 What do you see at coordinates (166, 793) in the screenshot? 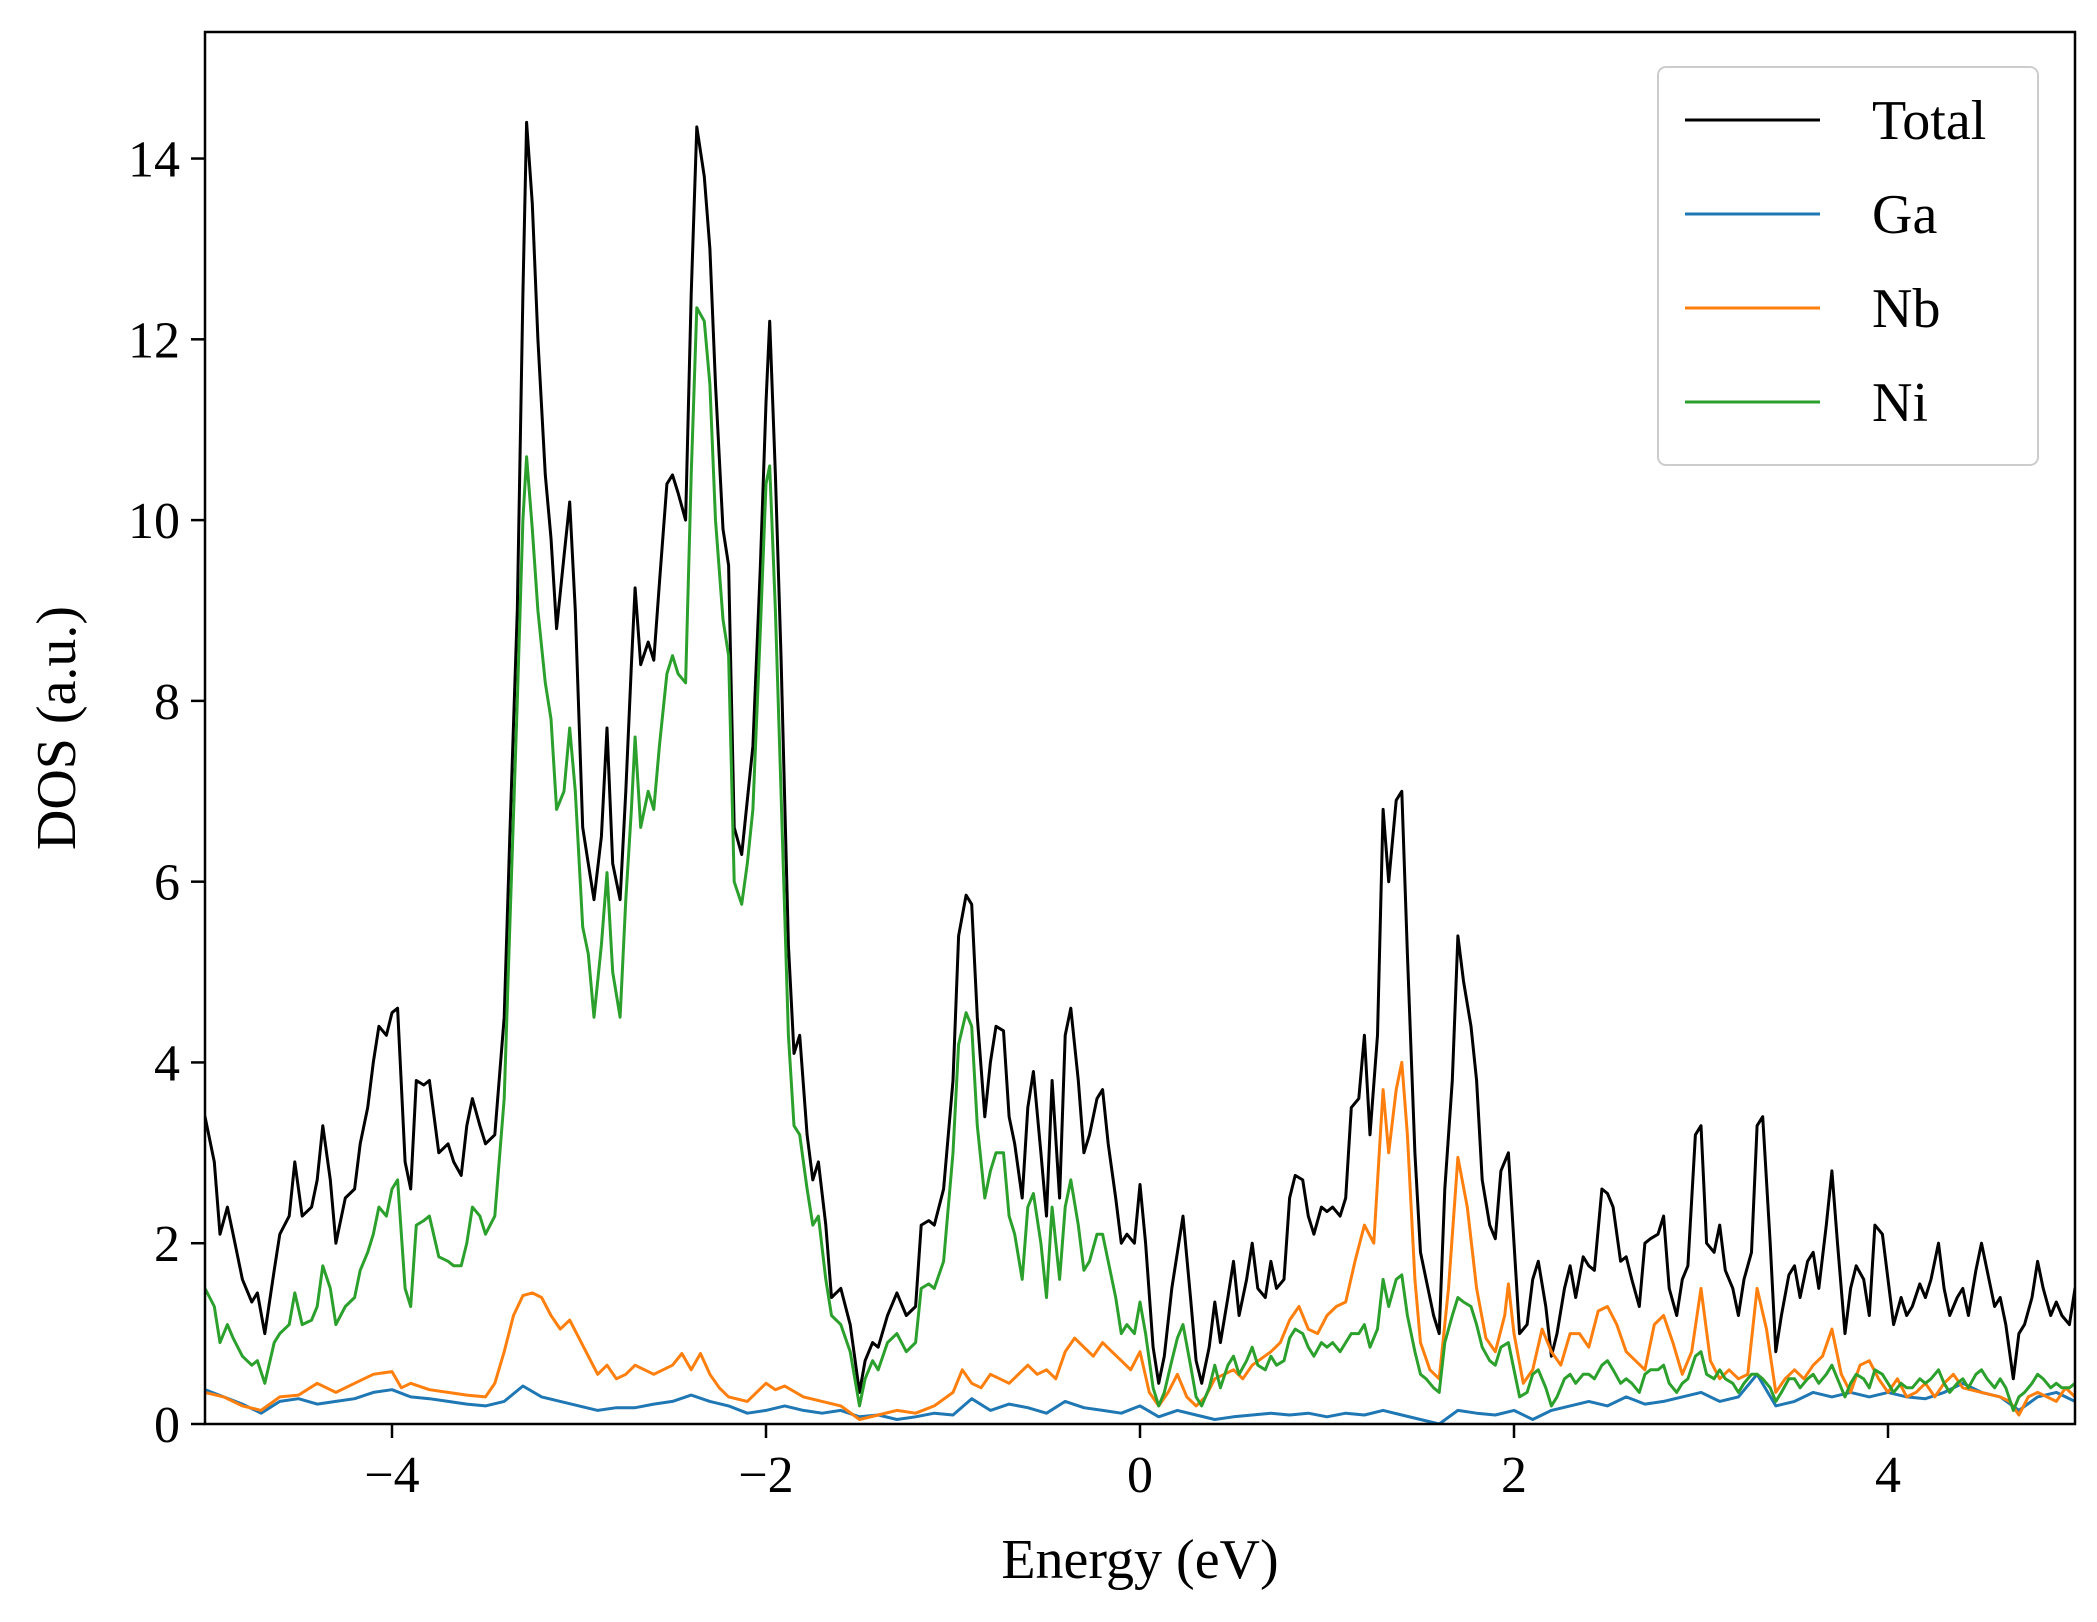
I see `y-axis: 0 2 4 6 8 10 12 14` at bounding box center [166, 793].